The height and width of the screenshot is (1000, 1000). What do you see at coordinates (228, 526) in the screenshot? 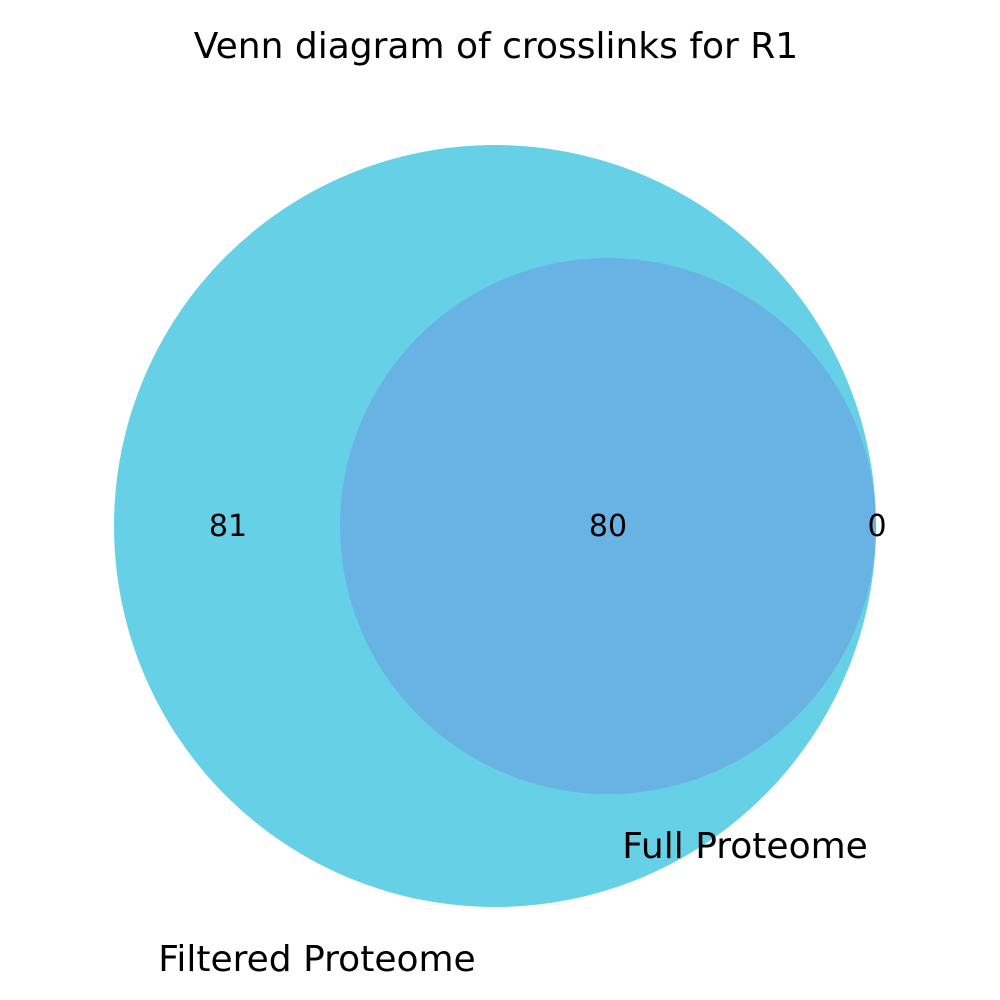
I see `filtered-only-count: 81` at bounding box center [228, 526].